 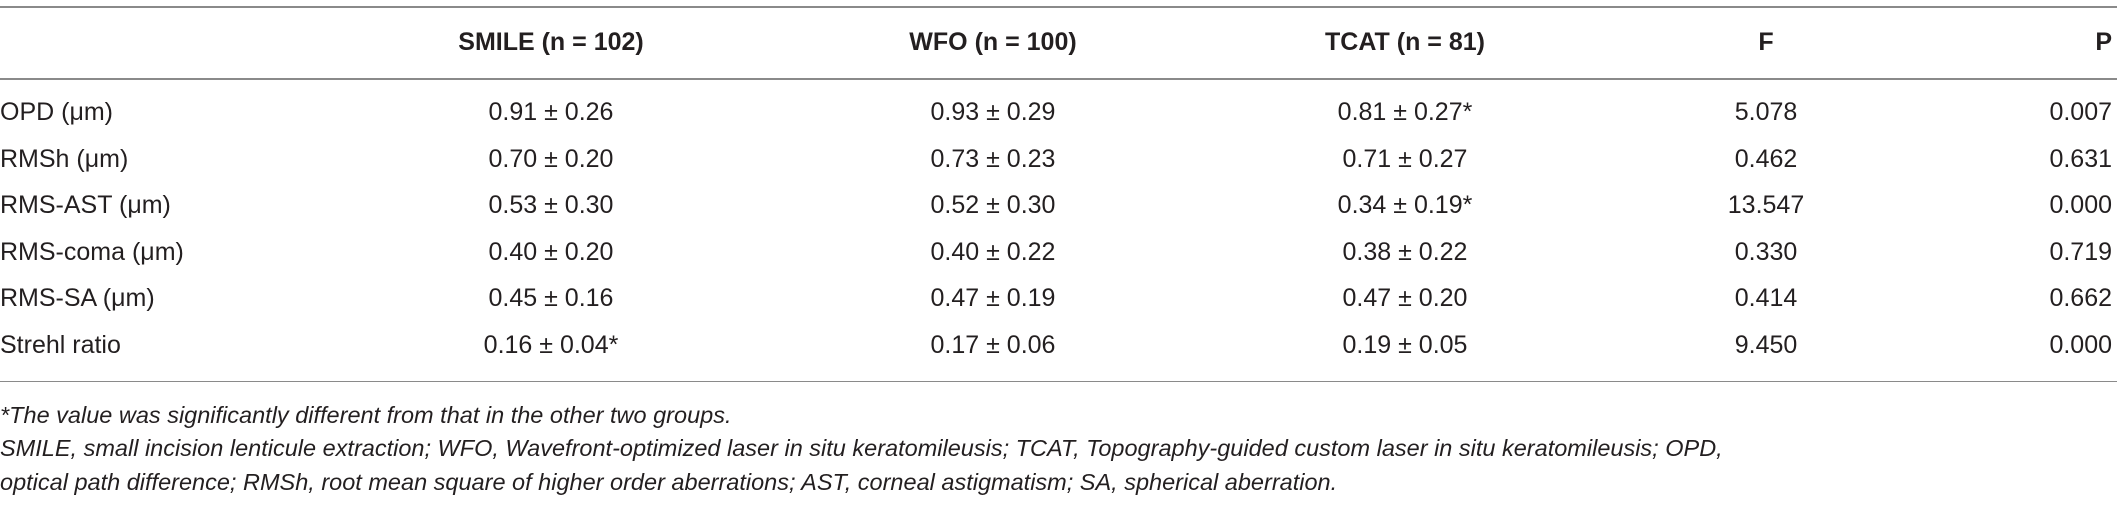 What do you see at coordinates (2080, 251) in the screenshot?
I see `table-cell: 0.719` at bounding box center [2080, 251].